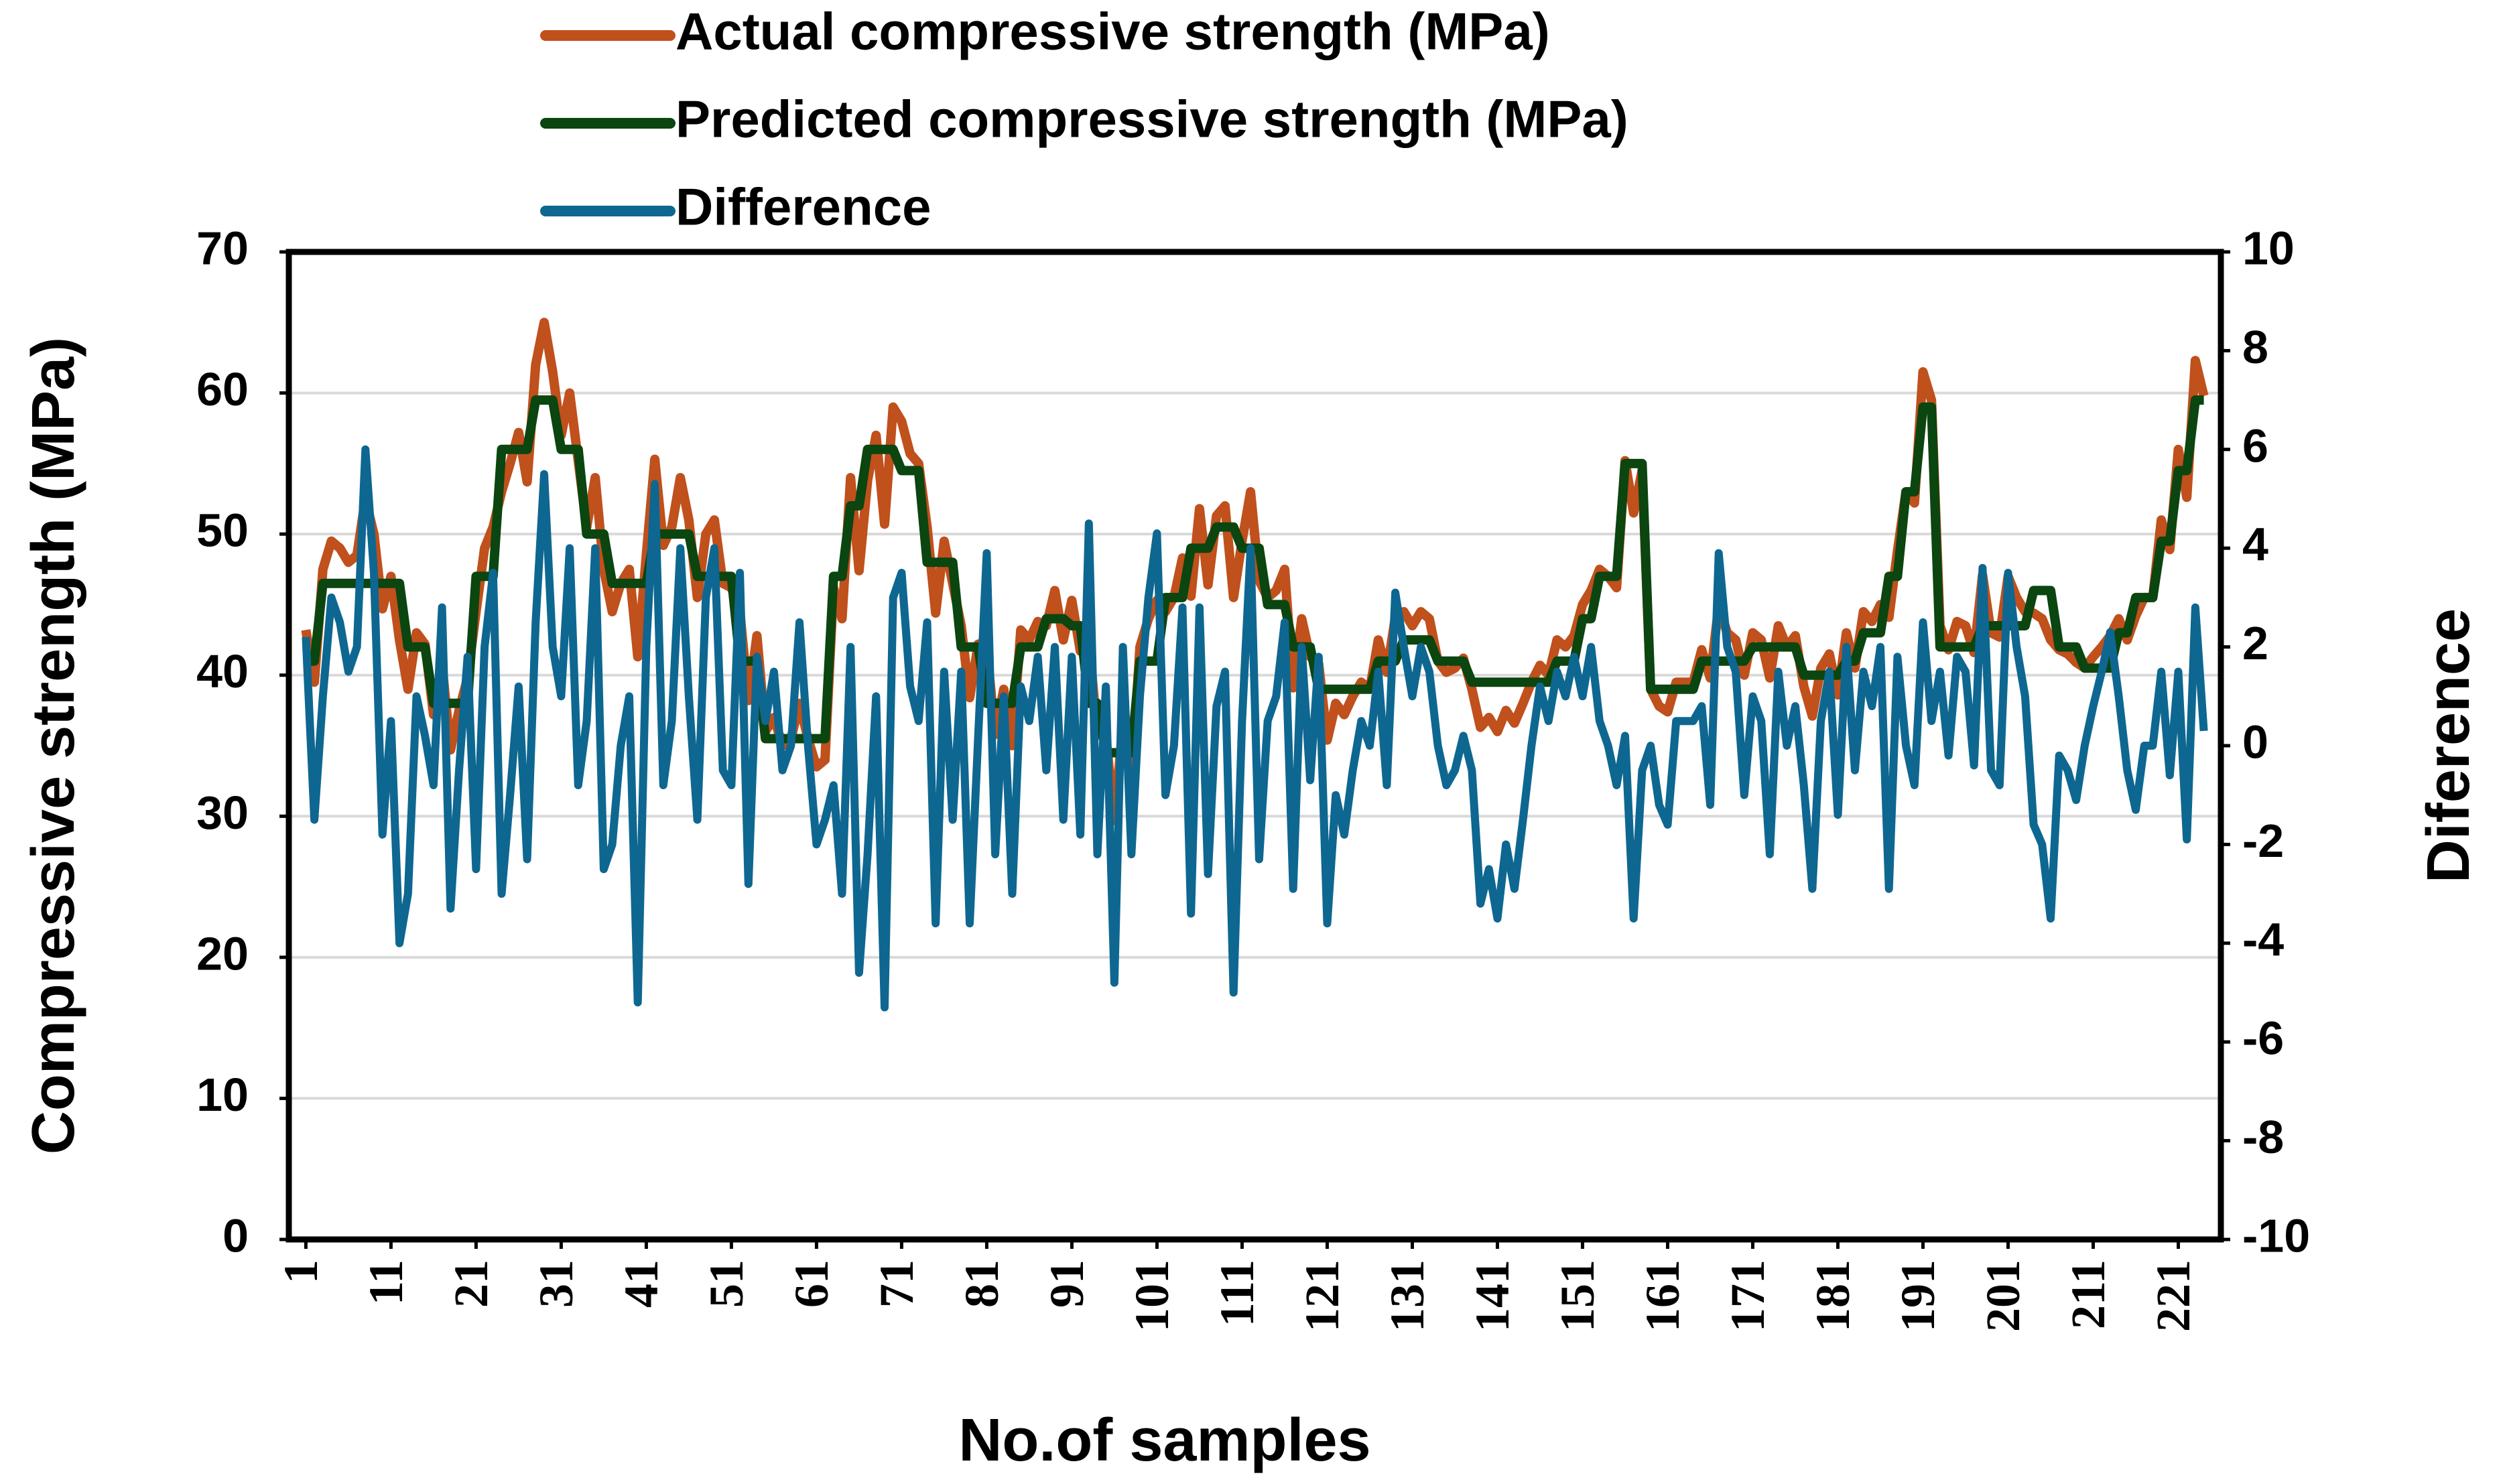 This screenshot has height=1484, width=2505. What do you see at coordinates (1152, 119) in the screenshot?
I see `legend-label: Predicted compressive strength (MPa)` at bounding box center [1152, 119].